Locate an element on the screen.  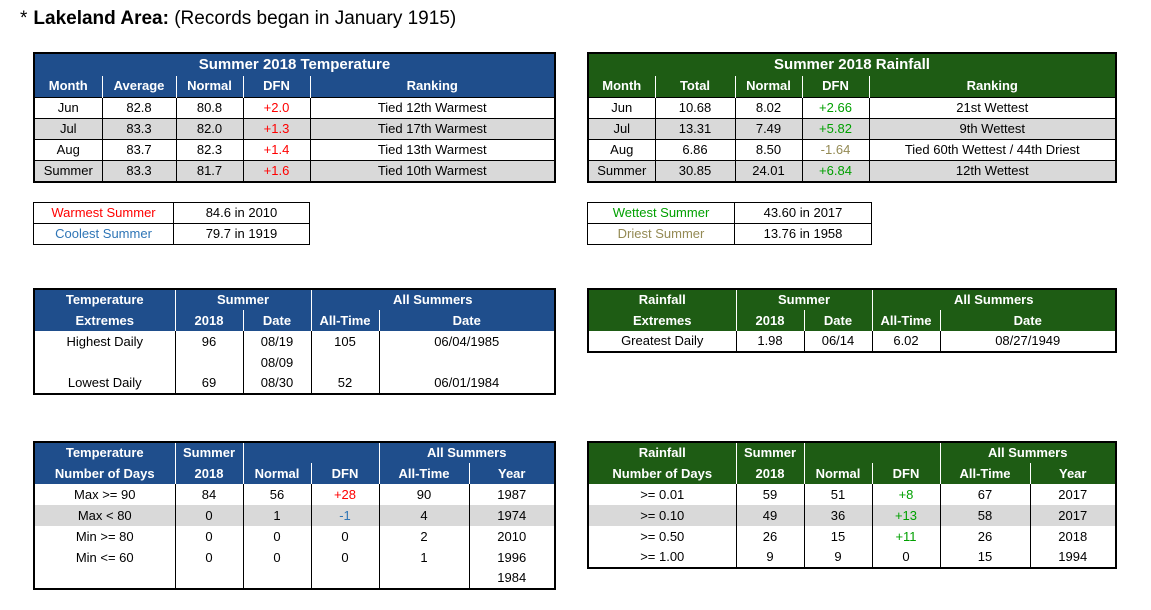
highest-daily-value: 96 is located at coordinates (208, 341).